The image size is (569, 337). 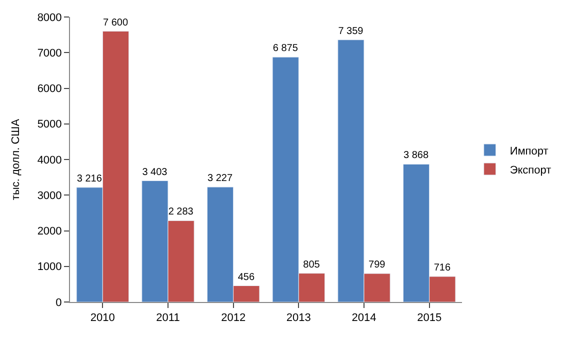 What do you see at coordinates (442, 268) in the screenshot?
I see `data-label: 716` at bounding box center [442, 268].